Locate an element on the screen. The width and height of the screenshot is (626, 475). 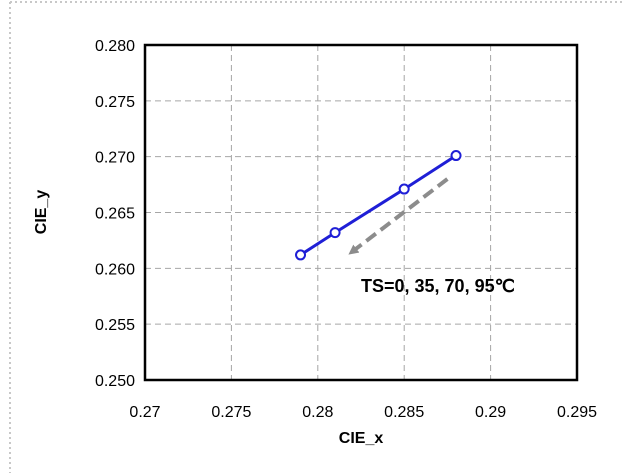
y-tick-label: 0.250 is located at coordinates (115, 381).